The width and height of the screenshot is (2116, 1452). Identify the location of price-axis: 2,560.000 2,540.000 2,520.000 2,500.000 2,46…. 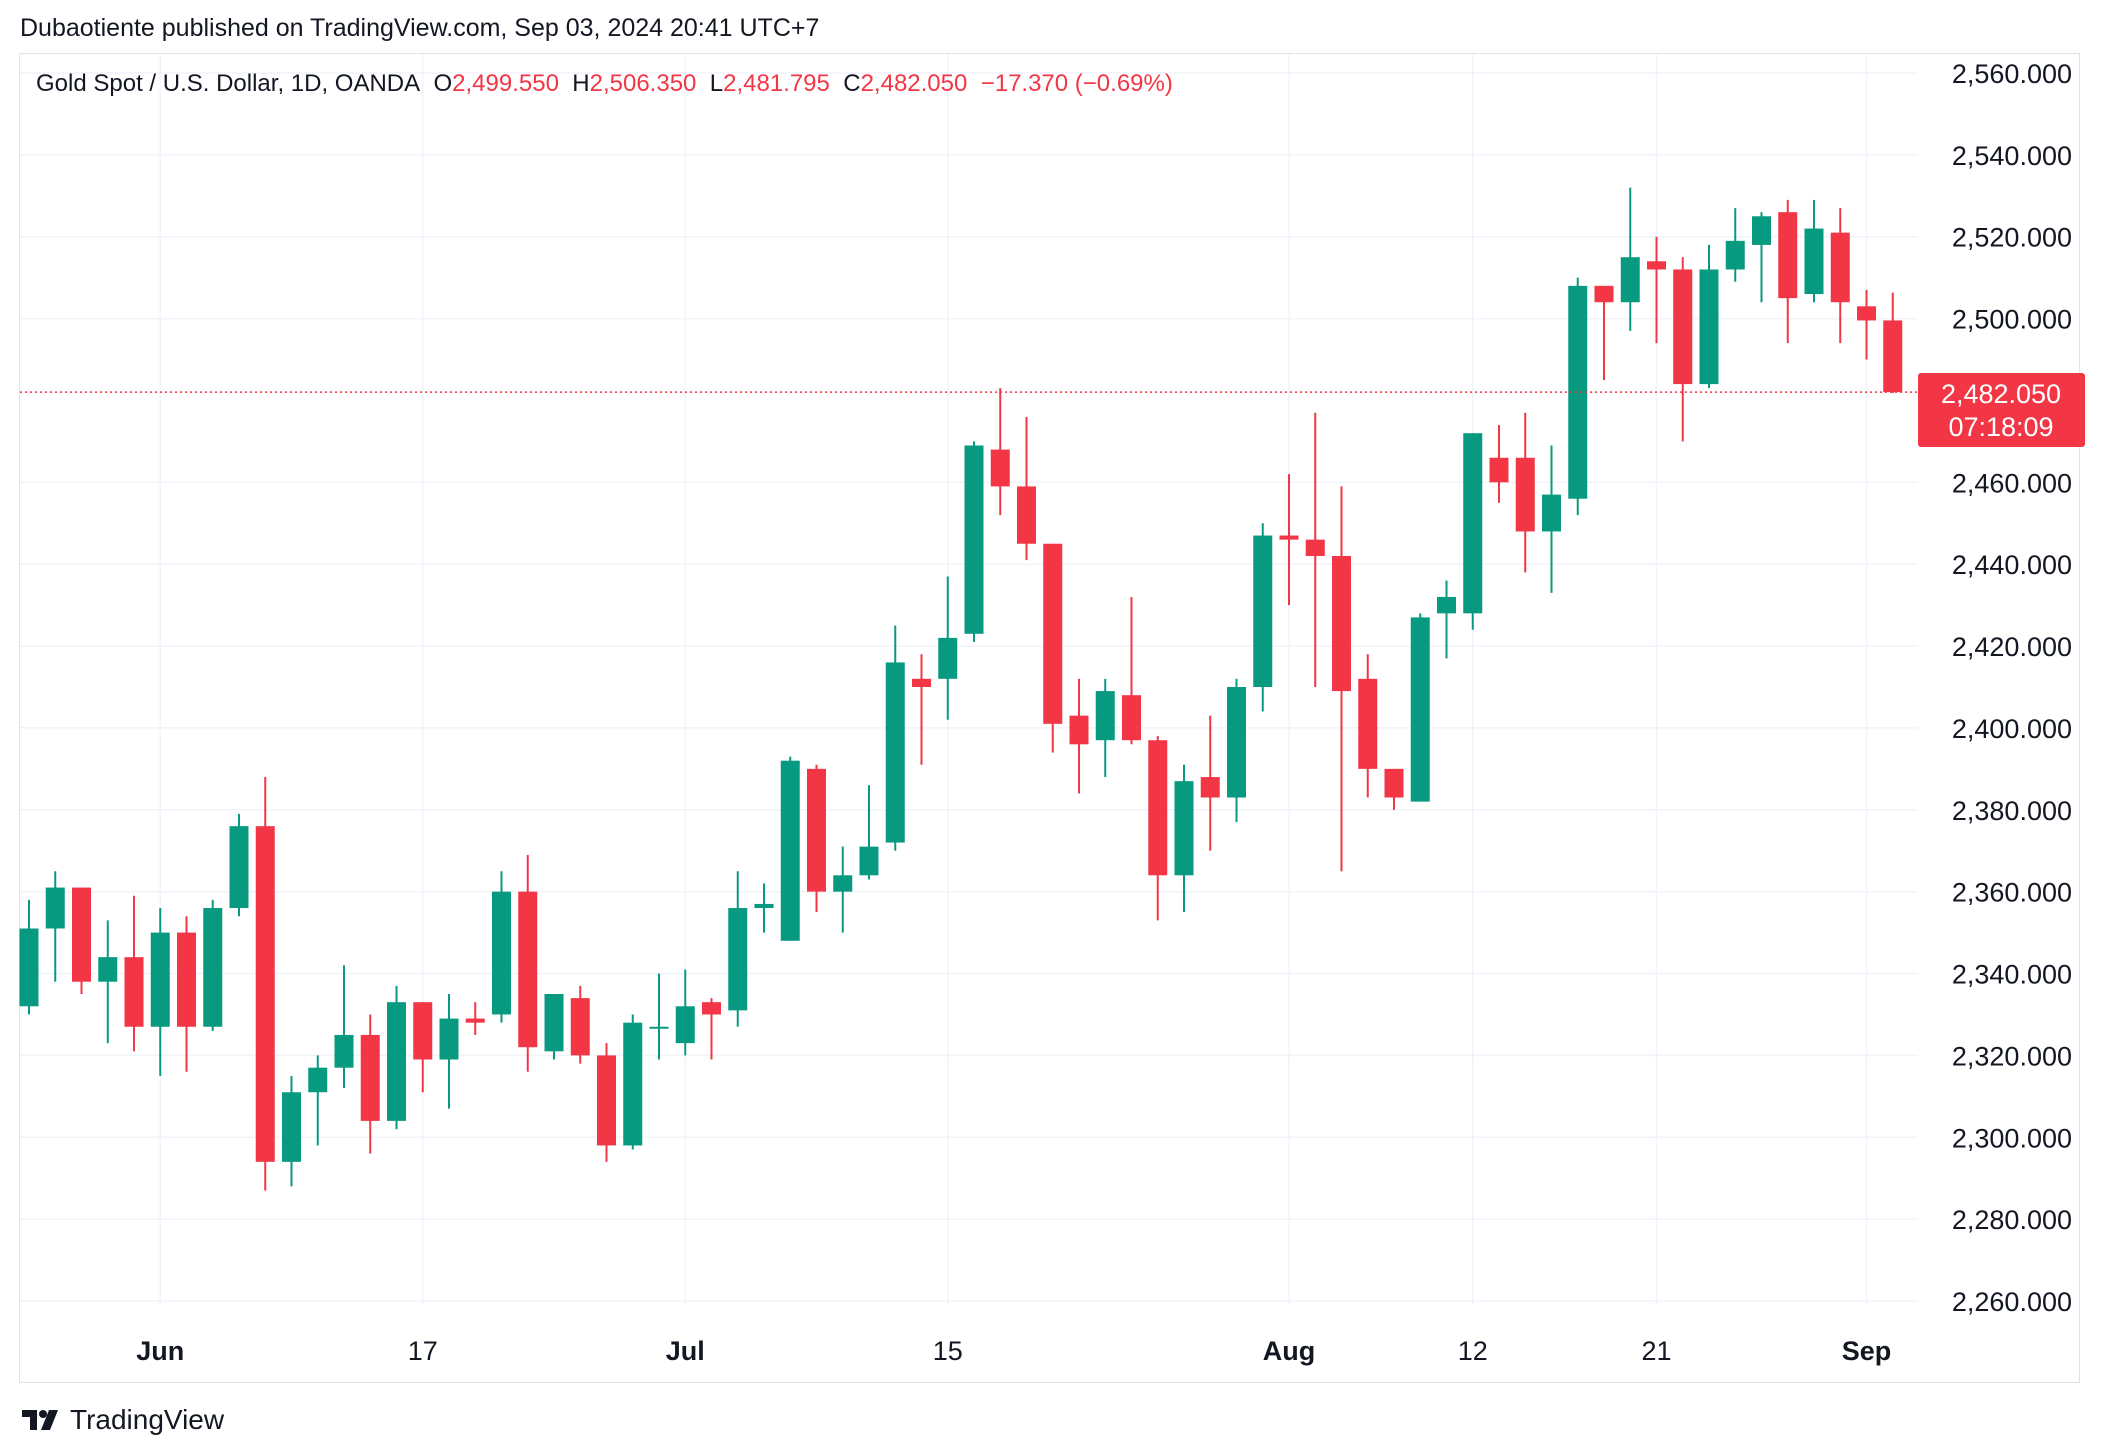
(2012, 688).